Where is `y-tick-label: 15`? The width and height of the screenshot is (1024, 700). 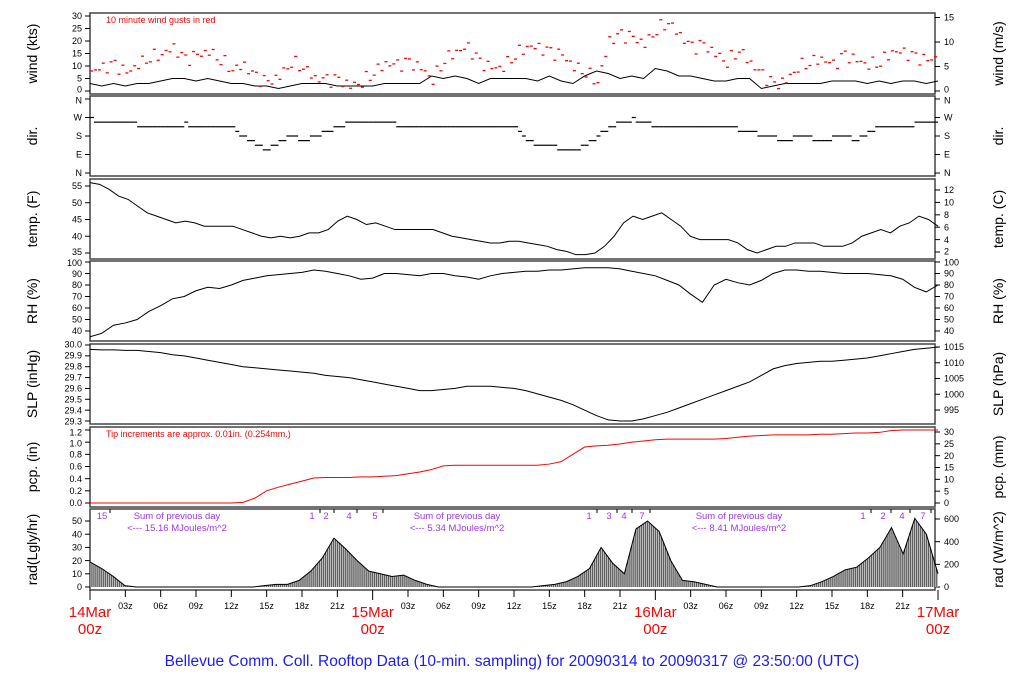
y-tick-label: 15 is located at coordinates (77, 54).